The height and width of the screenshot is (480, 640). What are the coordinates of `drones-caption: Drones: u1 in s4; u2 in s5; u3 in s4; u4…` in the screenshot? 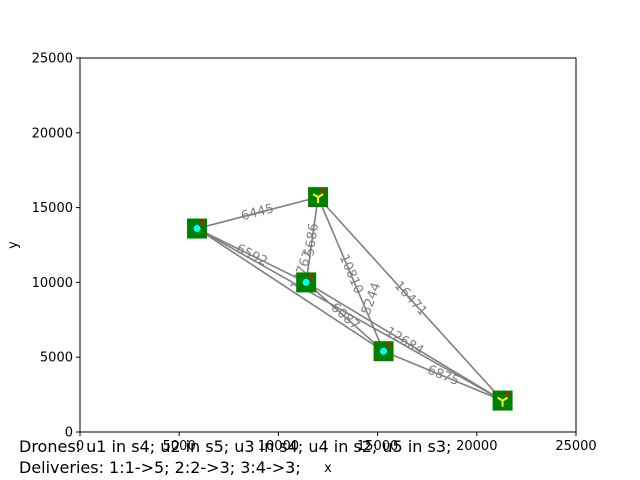 It's located at (235, 446).